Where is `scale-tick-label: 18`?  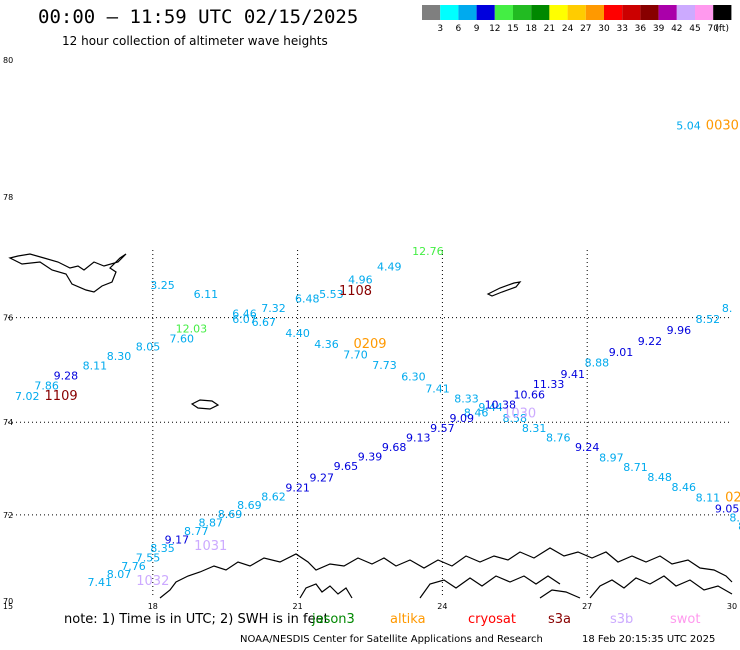 scale-tick-label: 18 is located at coordinates (531, 29).